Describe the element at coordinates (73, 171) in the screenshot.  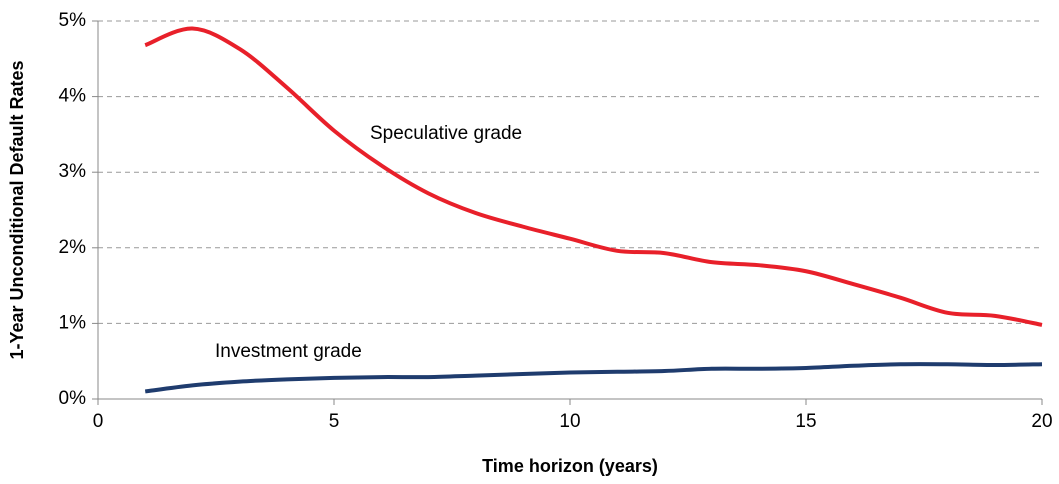
I see `y-tick-label: 3%` at that location.